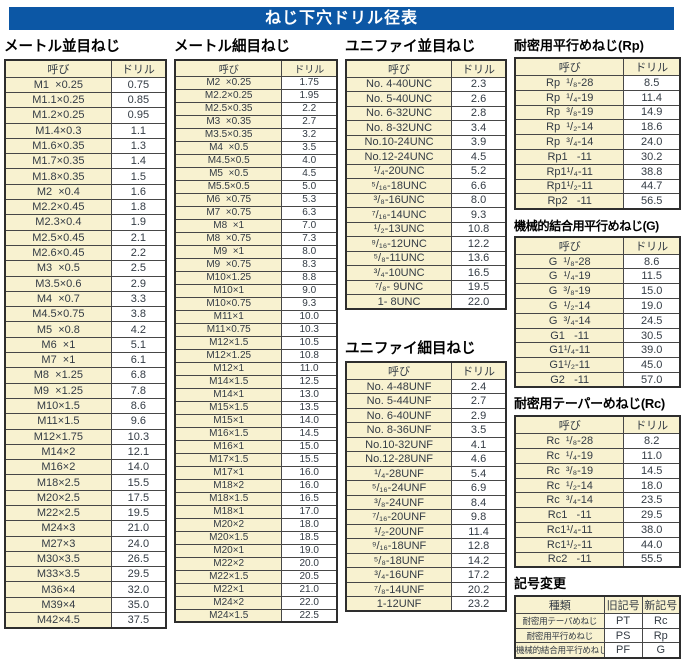 The width and height of the screenshot is (683, 670). I want to click on table-row: ⁵/₁₆-24UNF 6.9, so click(426, 488).